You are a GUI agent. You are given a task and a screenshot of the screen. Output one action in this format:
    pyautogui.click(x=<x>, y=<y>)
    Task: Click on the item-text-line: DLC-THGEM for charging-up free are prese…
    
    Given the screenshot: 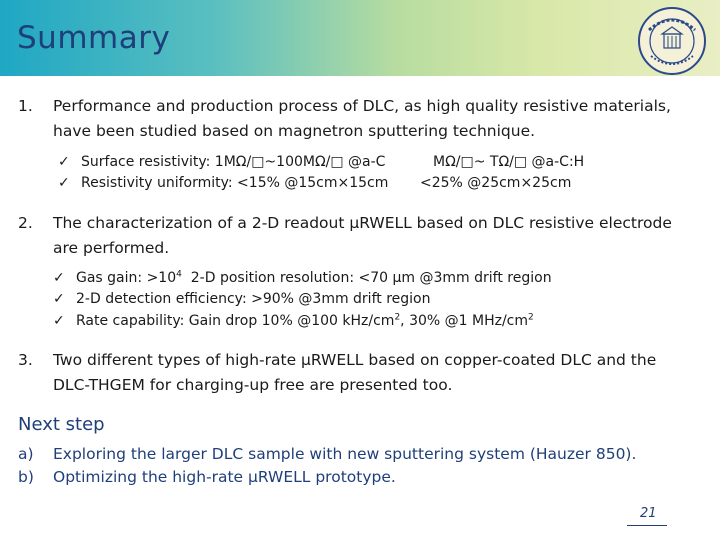 What is the action you would take?
    pyautogui.click(x=253, y=385)
    